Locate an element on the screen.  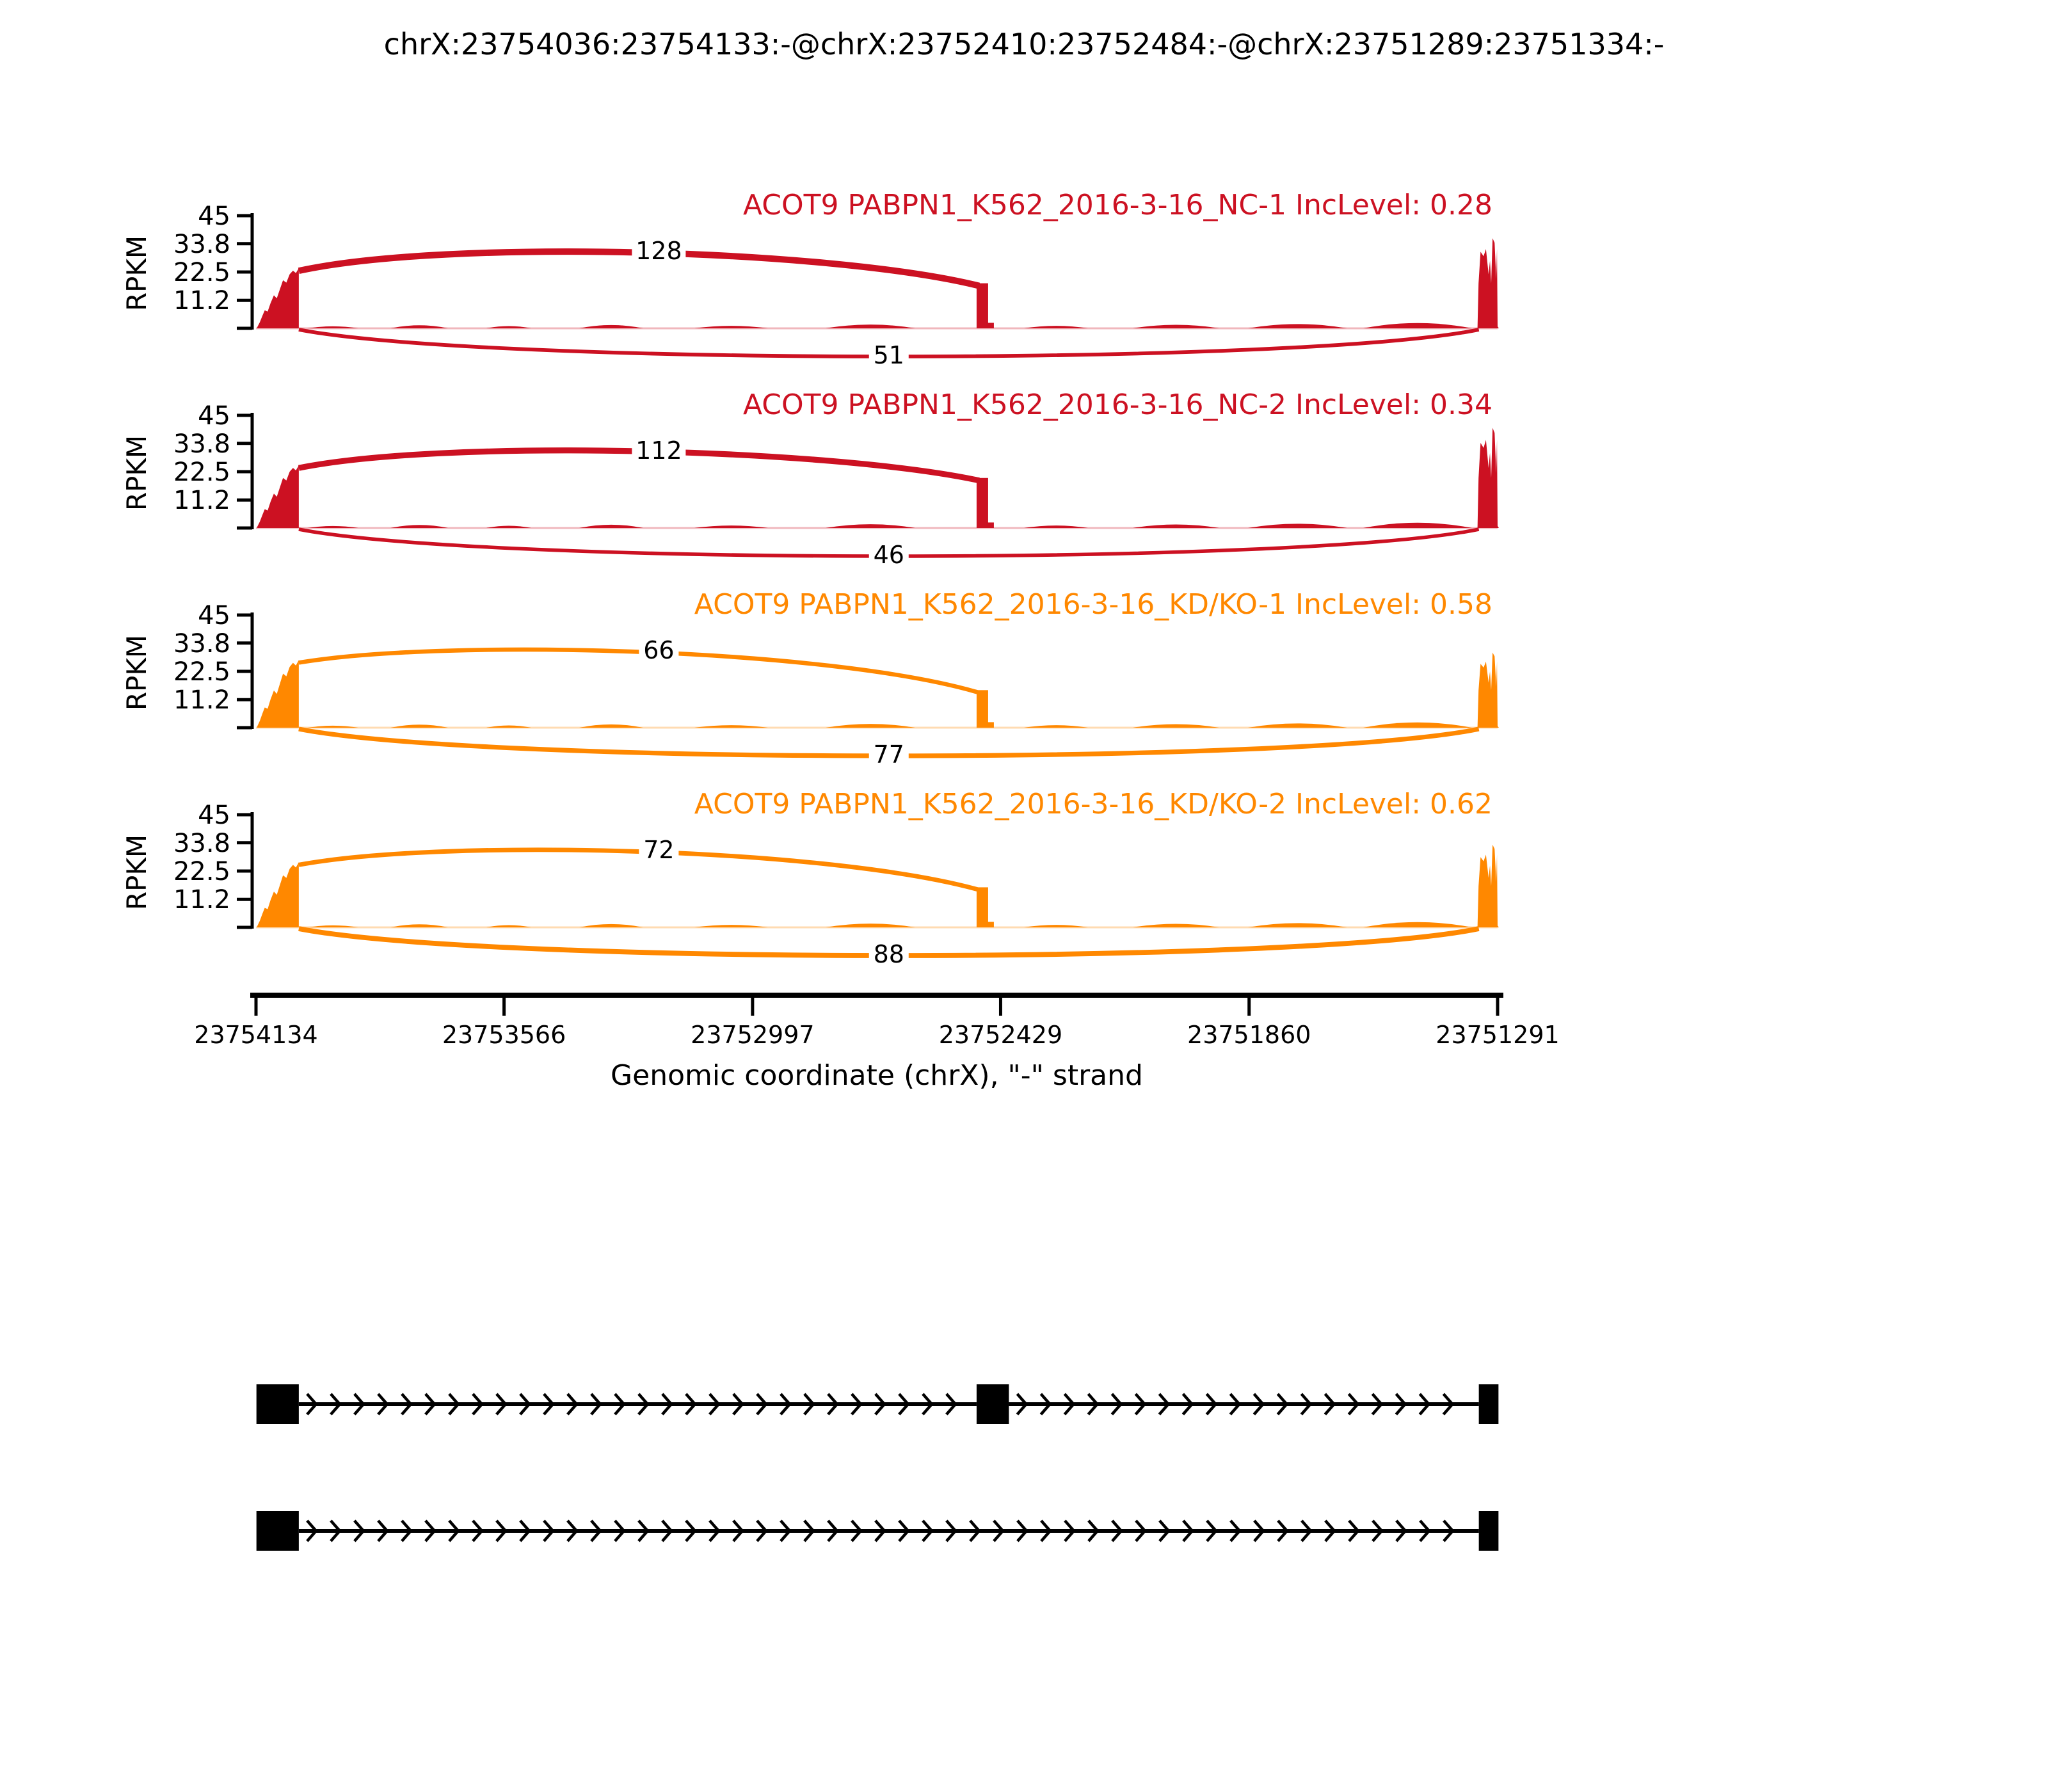
x-tick-label: 23752997 is located at coordinates (752, 1035).